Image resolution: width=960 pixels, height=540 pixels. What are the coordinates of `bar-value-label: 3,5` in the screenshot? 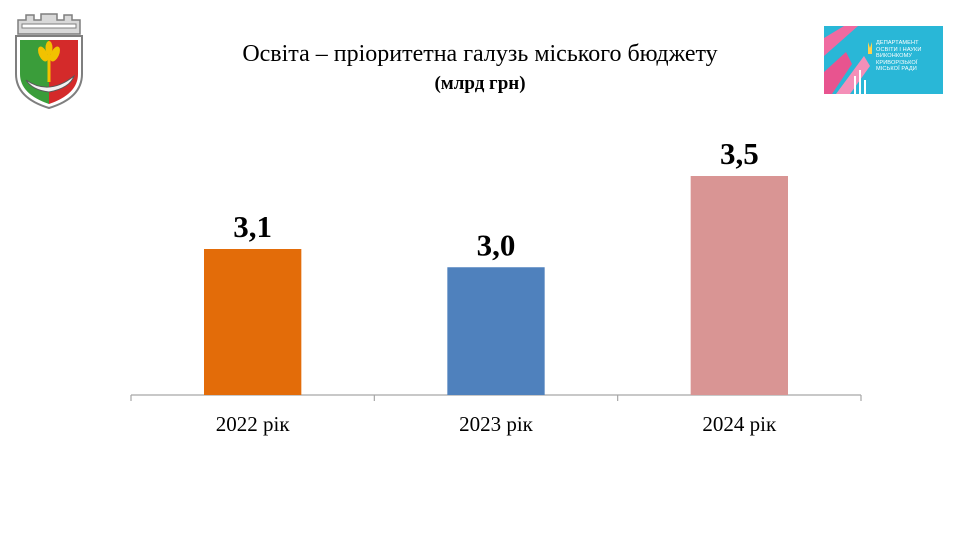 It's located at (739, 153).